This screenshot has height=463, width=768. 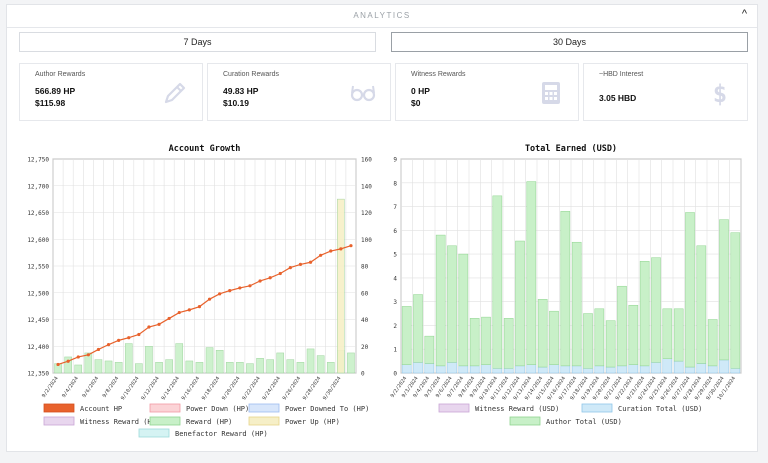 I want to click on legend-label: Curation Total (USD), so click(x=660, y=409).